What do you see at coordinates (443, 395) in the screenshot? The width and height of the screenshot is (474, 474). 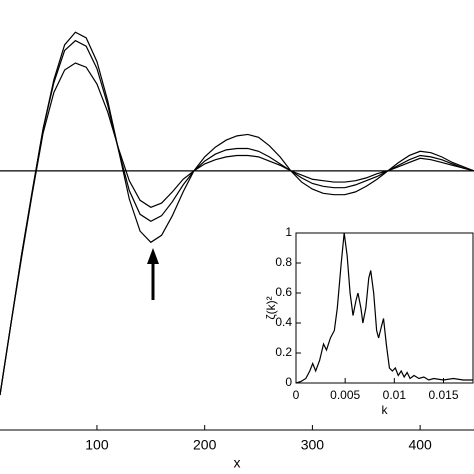 I see `x-tick-label: 0.015` at bounding box center [443, 395].